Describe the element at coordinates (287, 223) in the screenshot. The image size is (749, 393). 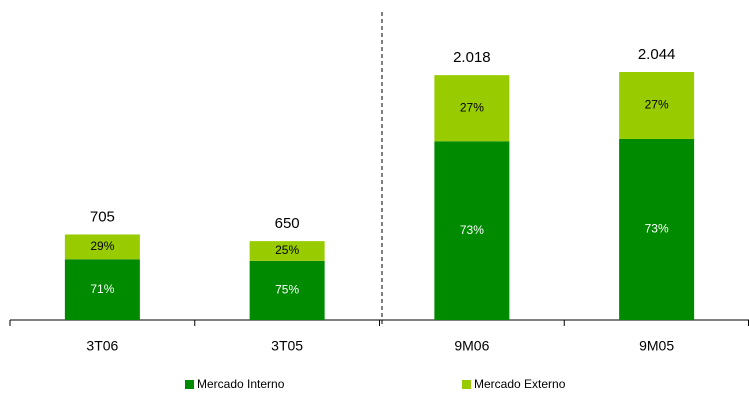
I see `total-label: 650` at that location.